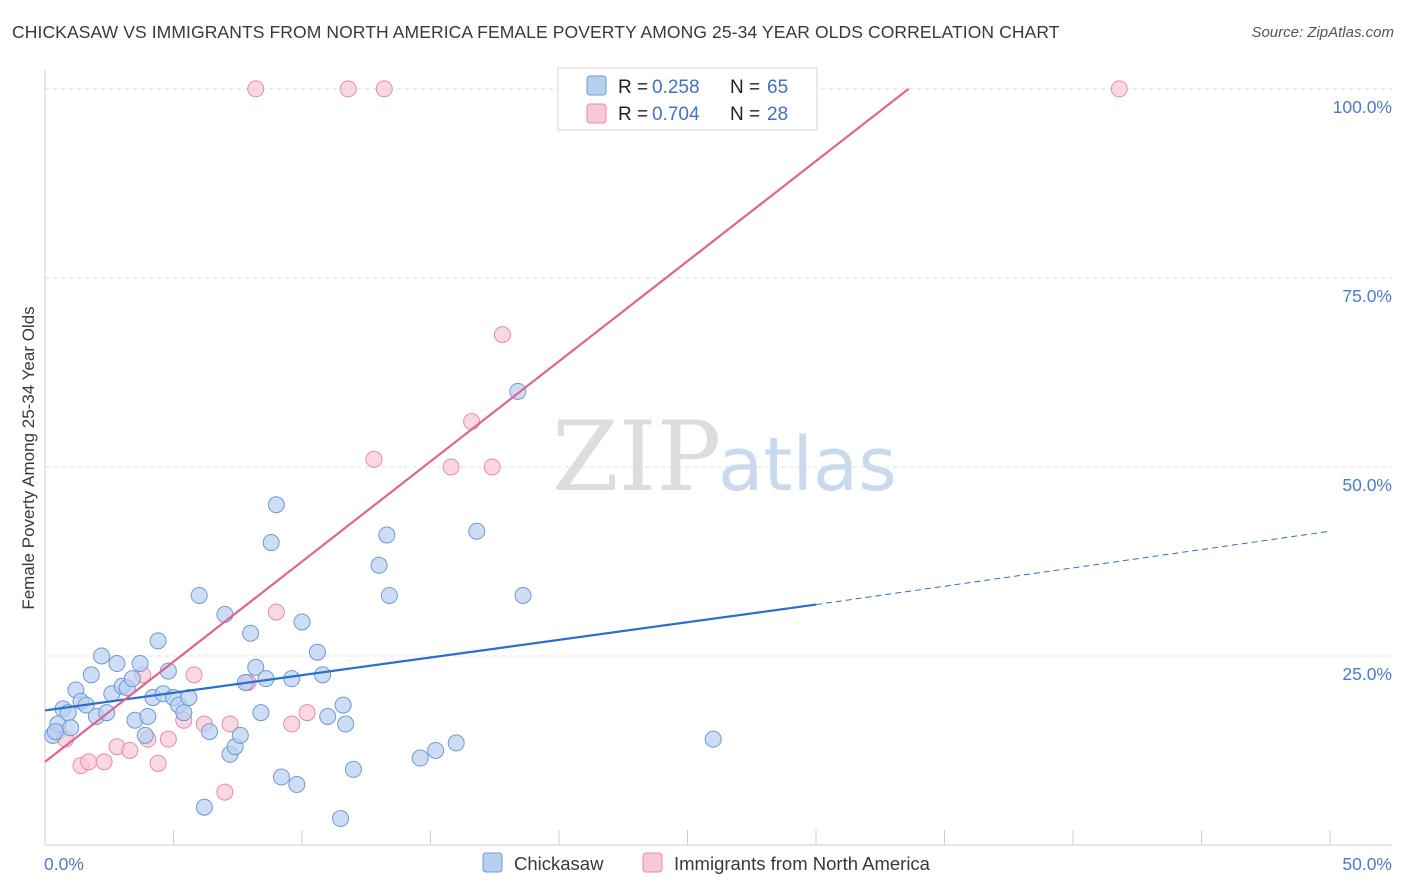 The image size is (1406, 892). I want to click on x-tick-label-max: 50.0%, so click(1367, 864).